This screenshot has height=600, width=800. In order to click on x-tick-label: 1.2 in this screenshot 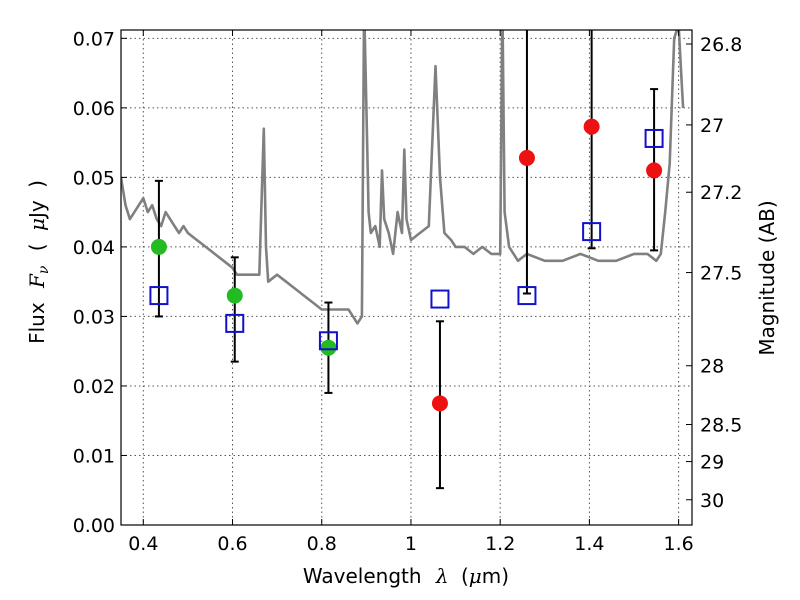, I will do `click(500, 544)`.